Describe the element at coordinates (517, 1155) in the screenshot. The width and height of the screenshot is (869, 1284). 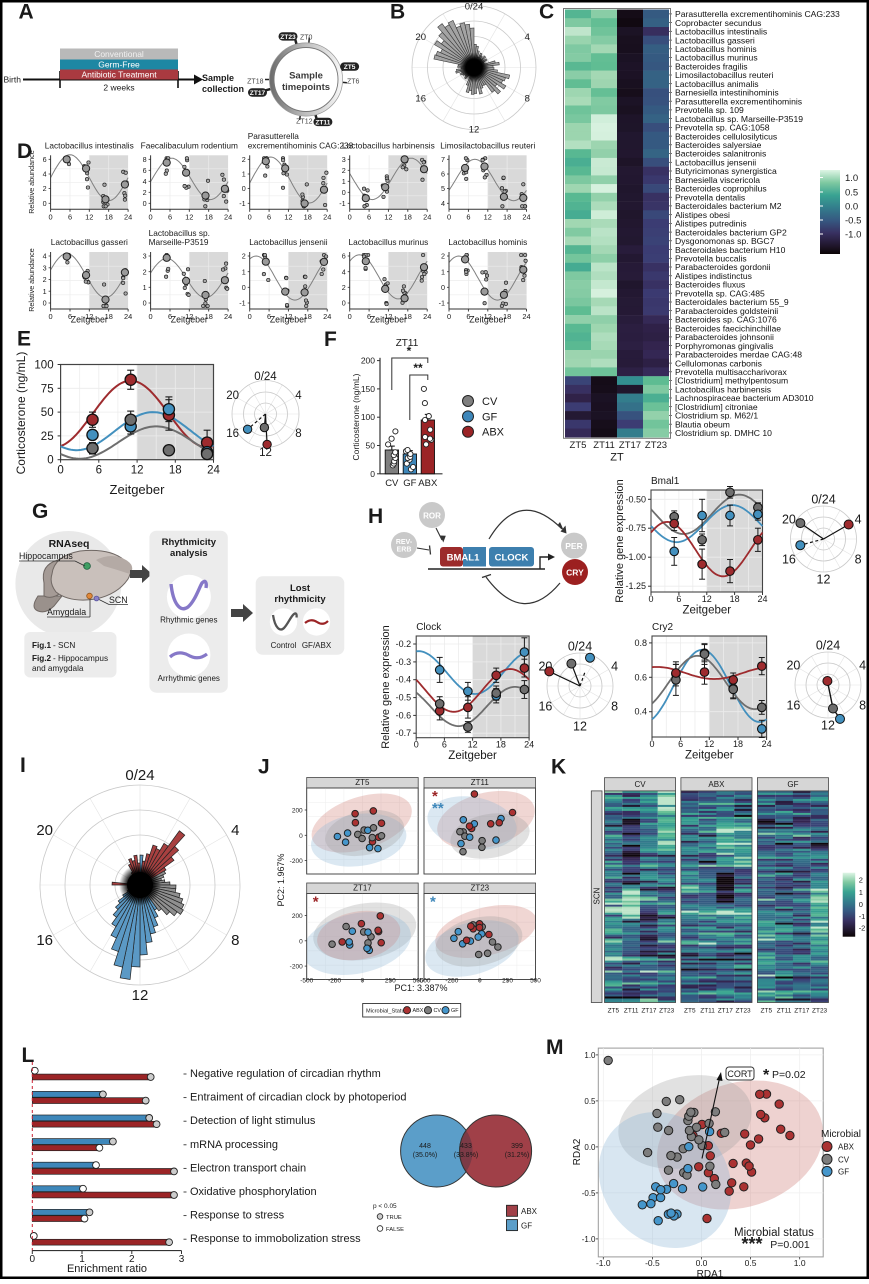
I see `svg-text: (31.2%)` at that location.